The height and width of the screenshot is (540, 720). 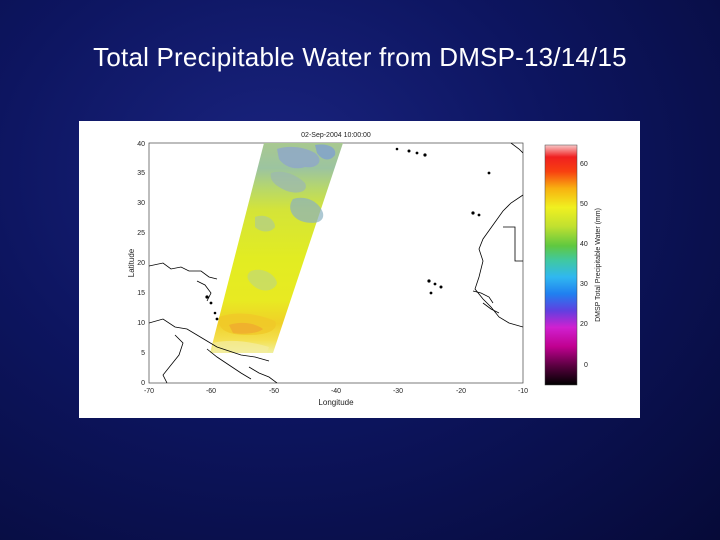 I want to click on y-axis-label: Latitude, so click(x=131, y=262).